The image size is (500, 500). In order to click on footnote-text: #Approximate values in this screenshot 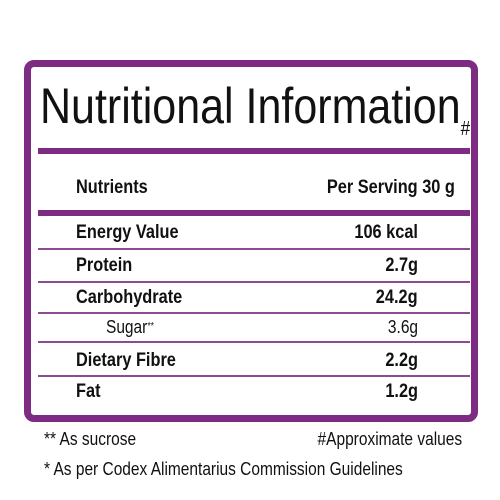, I will do `click(389, 439)`.